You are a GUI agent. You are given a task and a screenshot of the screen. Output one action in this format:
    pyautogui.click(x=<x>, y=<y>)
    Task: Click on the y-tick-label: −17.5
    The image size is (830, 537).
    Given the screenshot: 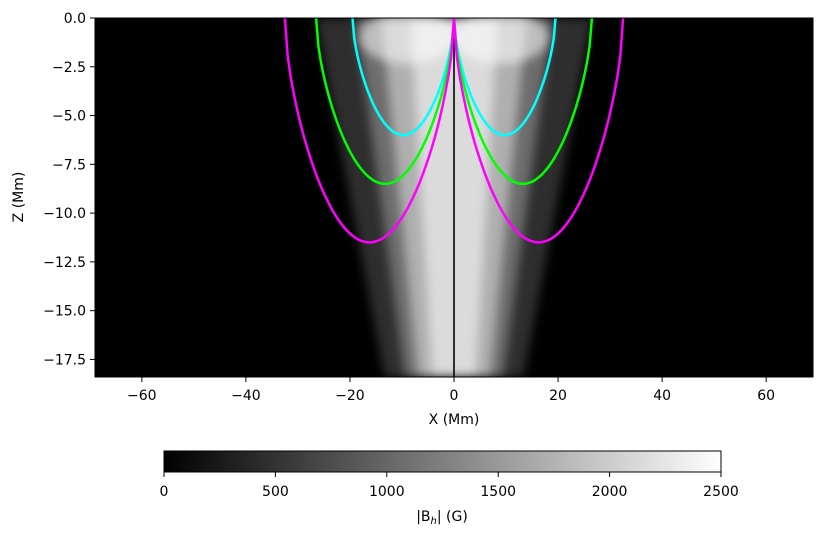 What is the action you would take?
    pyautogui.click(x=64, y=360)
    